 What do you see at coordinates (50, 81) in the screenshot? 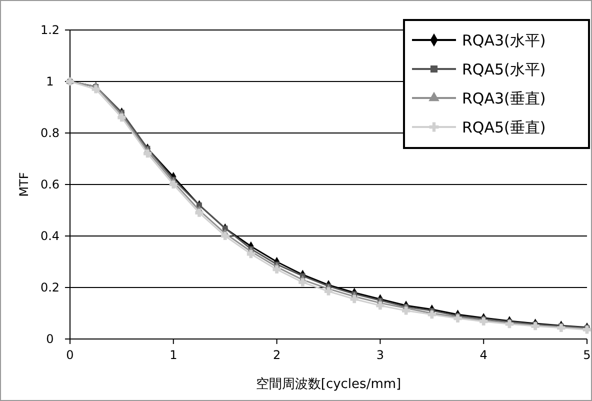
I see `y-tick-label: 1` at bounding box center [50, 81].